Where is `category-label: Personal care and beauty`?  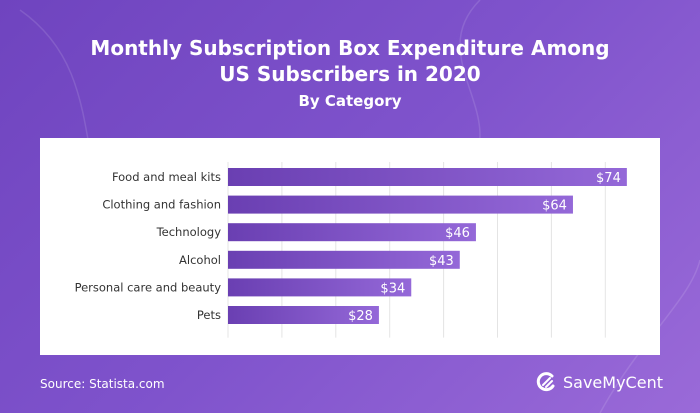 category-label: Personal care and beauty is located at coordinates (148, 287).